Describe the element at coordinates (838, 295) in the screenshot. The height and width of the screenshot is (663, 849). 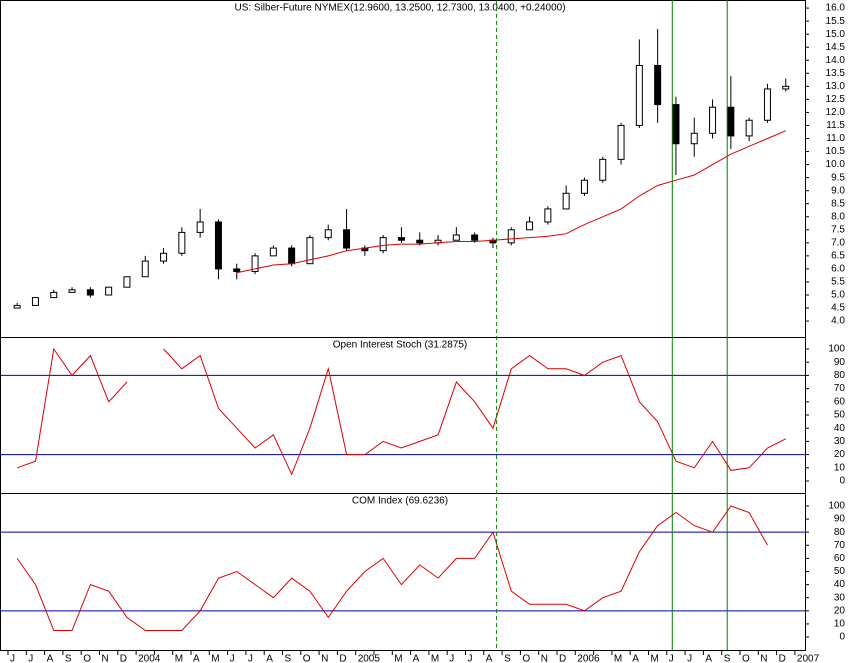
I see `y-tick-label: 5.0` at that location.